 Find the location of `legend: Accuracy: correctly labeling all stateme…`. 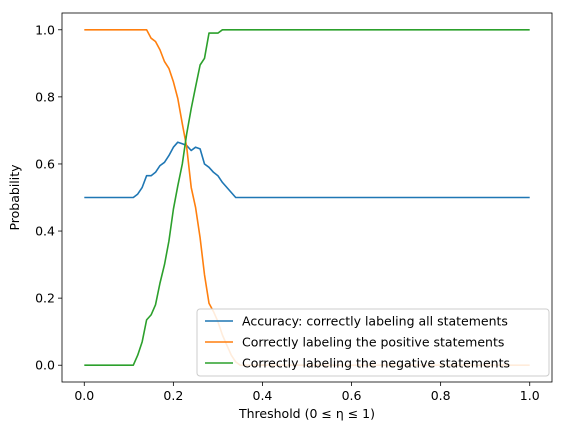

legend: Accuracy: correctly labeling all stateme… is located at coordinates (373, 342).